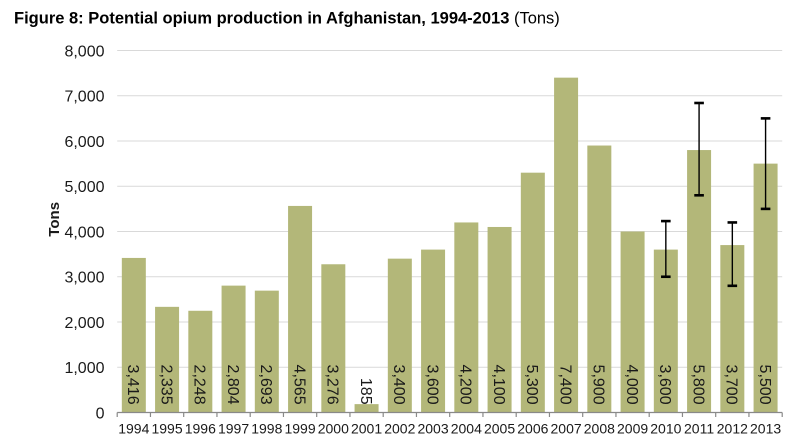  What do you see at coordinates (84, 97) in the screenshot?
I see `svg-text: 7,000` at bounding box center [84, 97].